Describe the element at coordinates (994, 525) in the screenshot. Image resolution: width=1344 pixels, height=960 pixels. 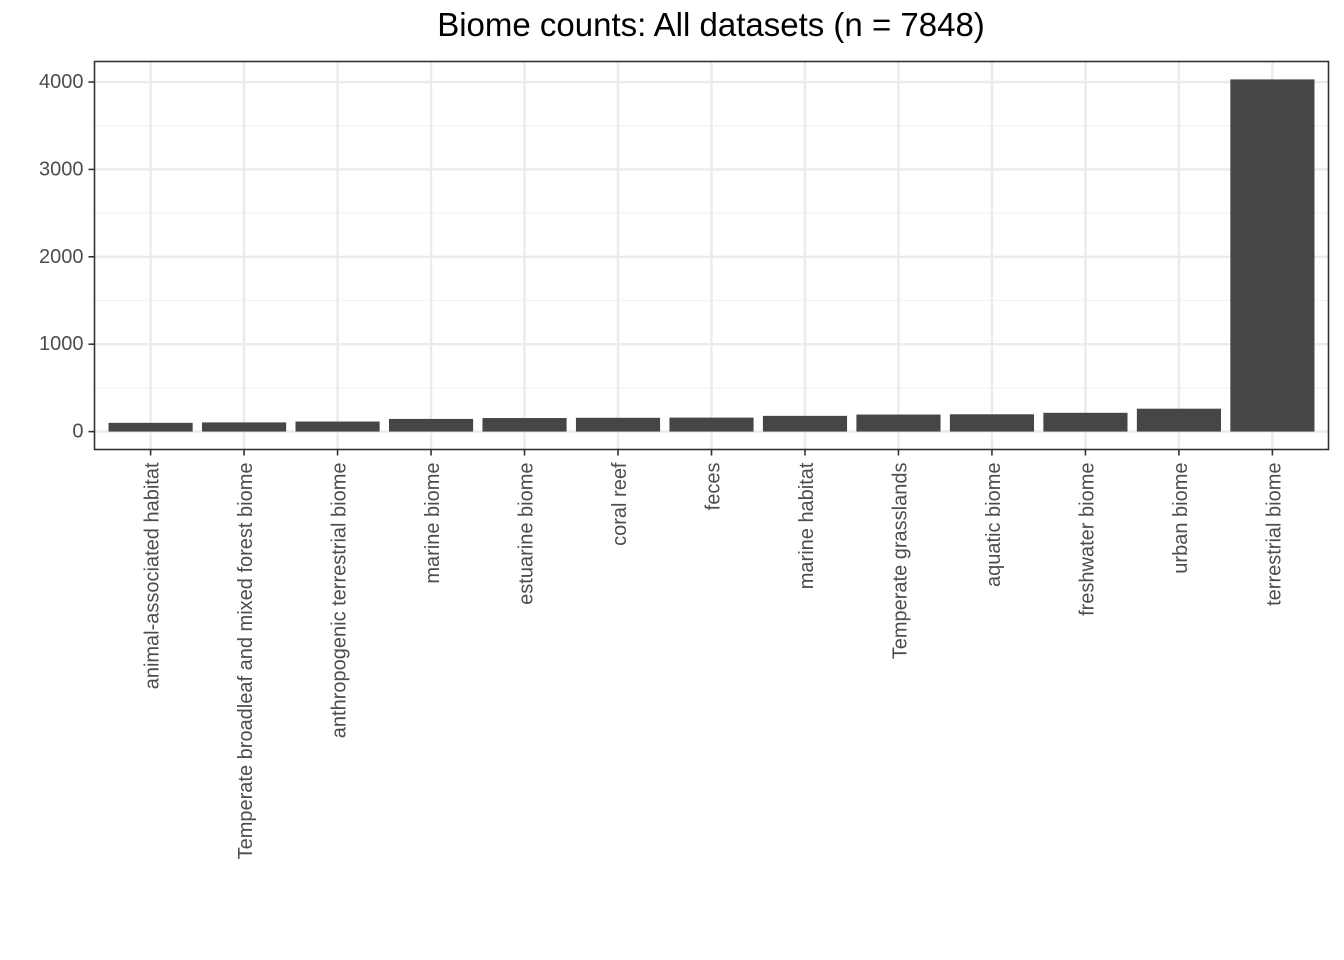
I see `x-tick-label: aquatic biome` at that location.